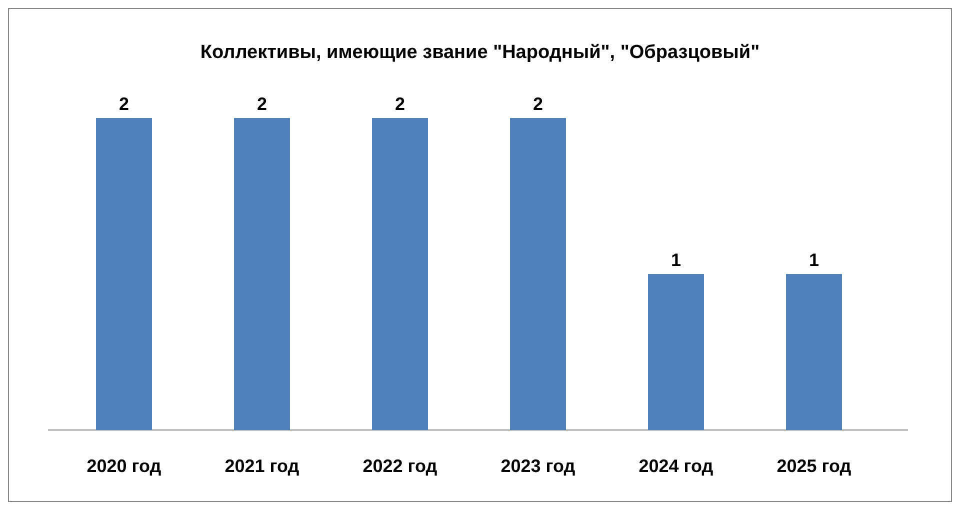 The image size is (960, 510). I want to click on x-tick-label: 2020 год, so click(124, 466).